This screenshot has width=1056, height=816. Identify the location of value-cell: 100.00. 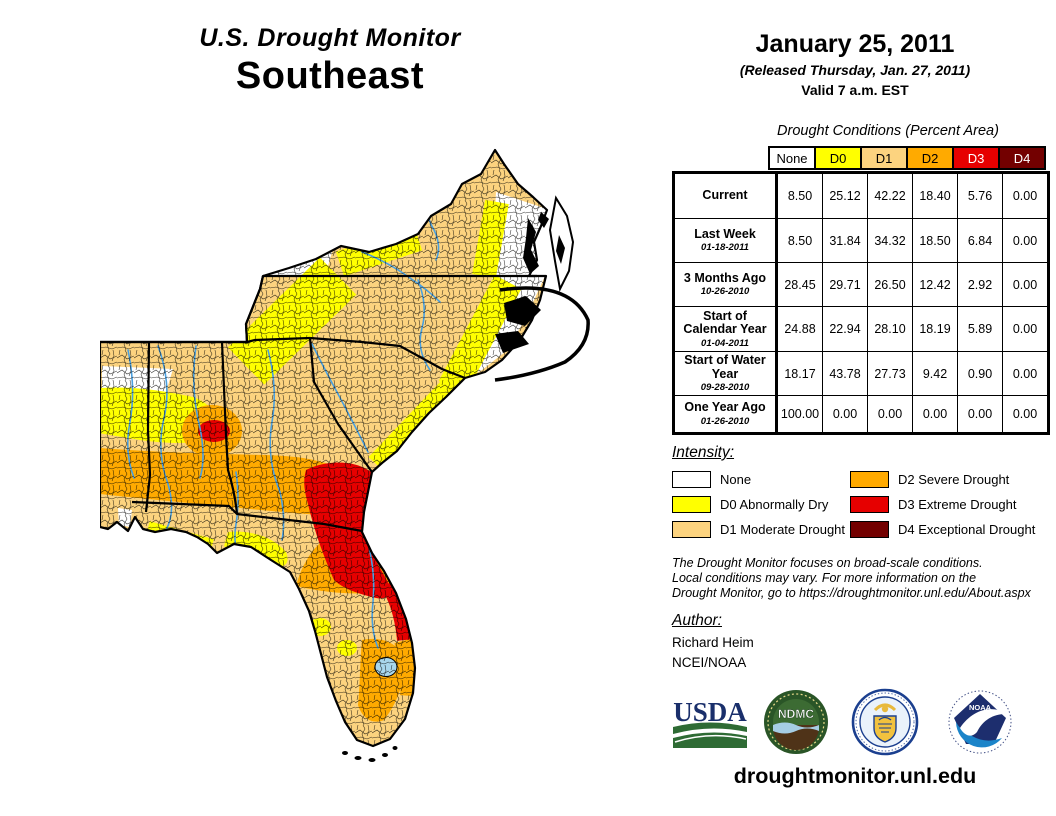
(799, 414).